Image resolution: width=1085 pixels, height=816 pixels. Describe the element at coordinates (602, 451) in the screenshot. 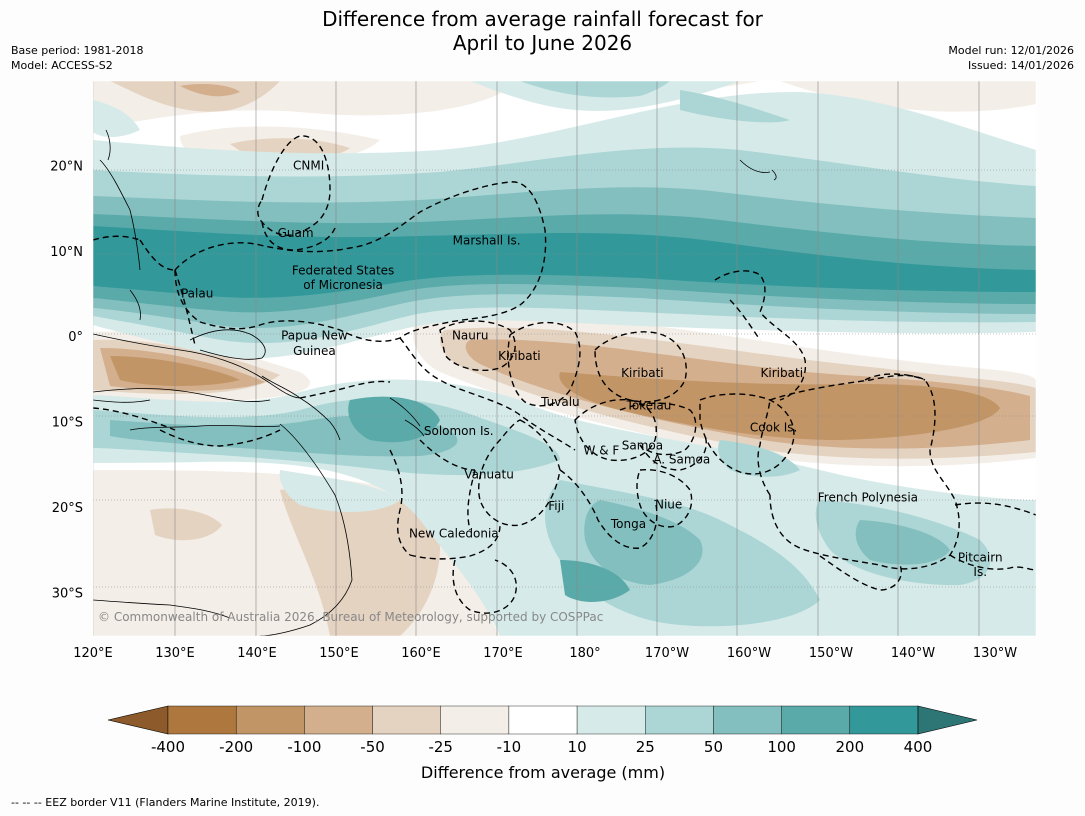

I see `place-label: W & F` at that location.